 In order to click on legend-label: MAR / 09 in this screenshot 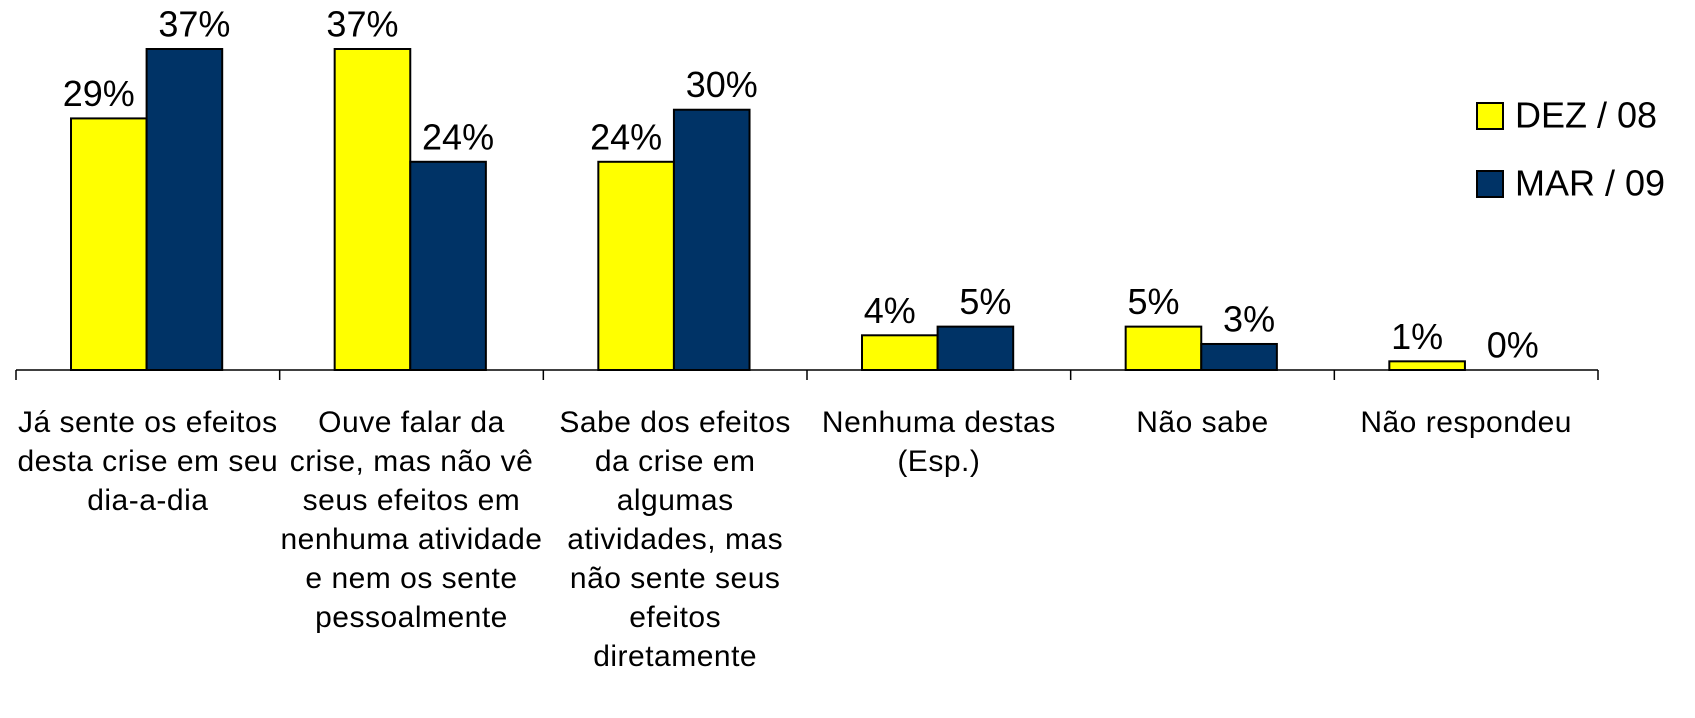, I will do `click(1590, 183)`.